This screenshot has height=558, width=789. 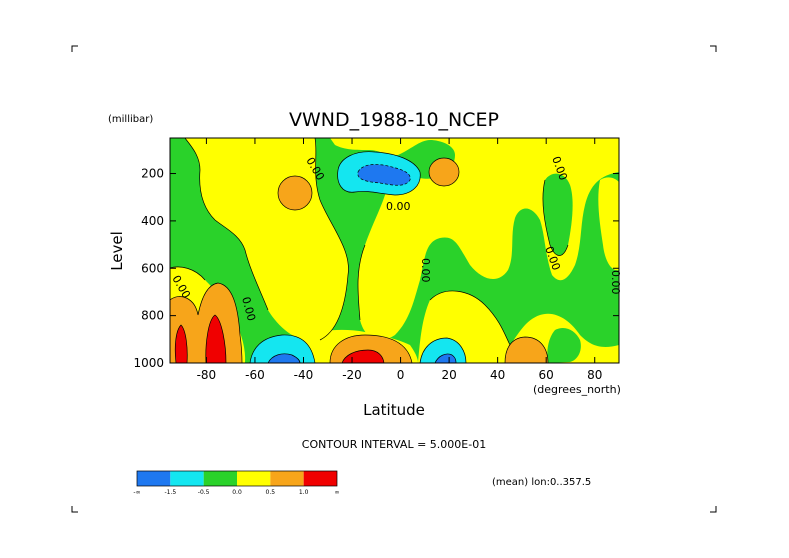 What do you see at coordinates (304, 492) in the screenshot?
I see `colorbar-label: 1.0` at bounding box center [304, 492].